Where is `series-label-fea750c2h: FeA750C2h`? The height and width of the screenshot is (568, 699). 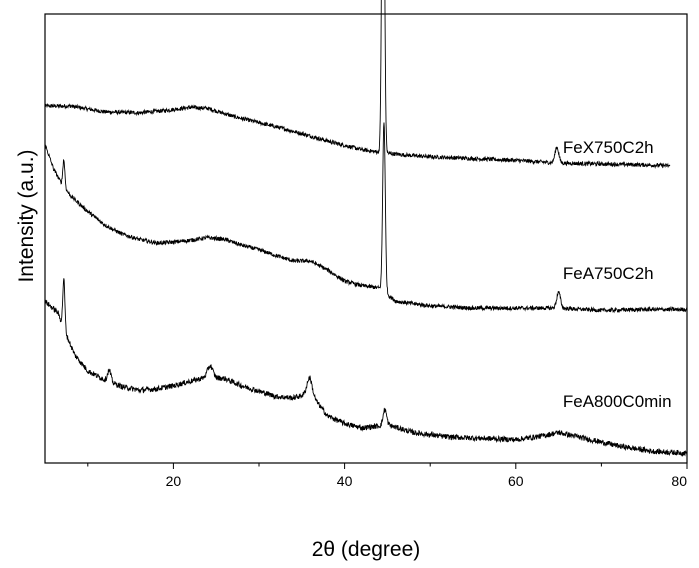
series-label-fea750c2h: FeA750C2h is located at coordinates (608, 273).